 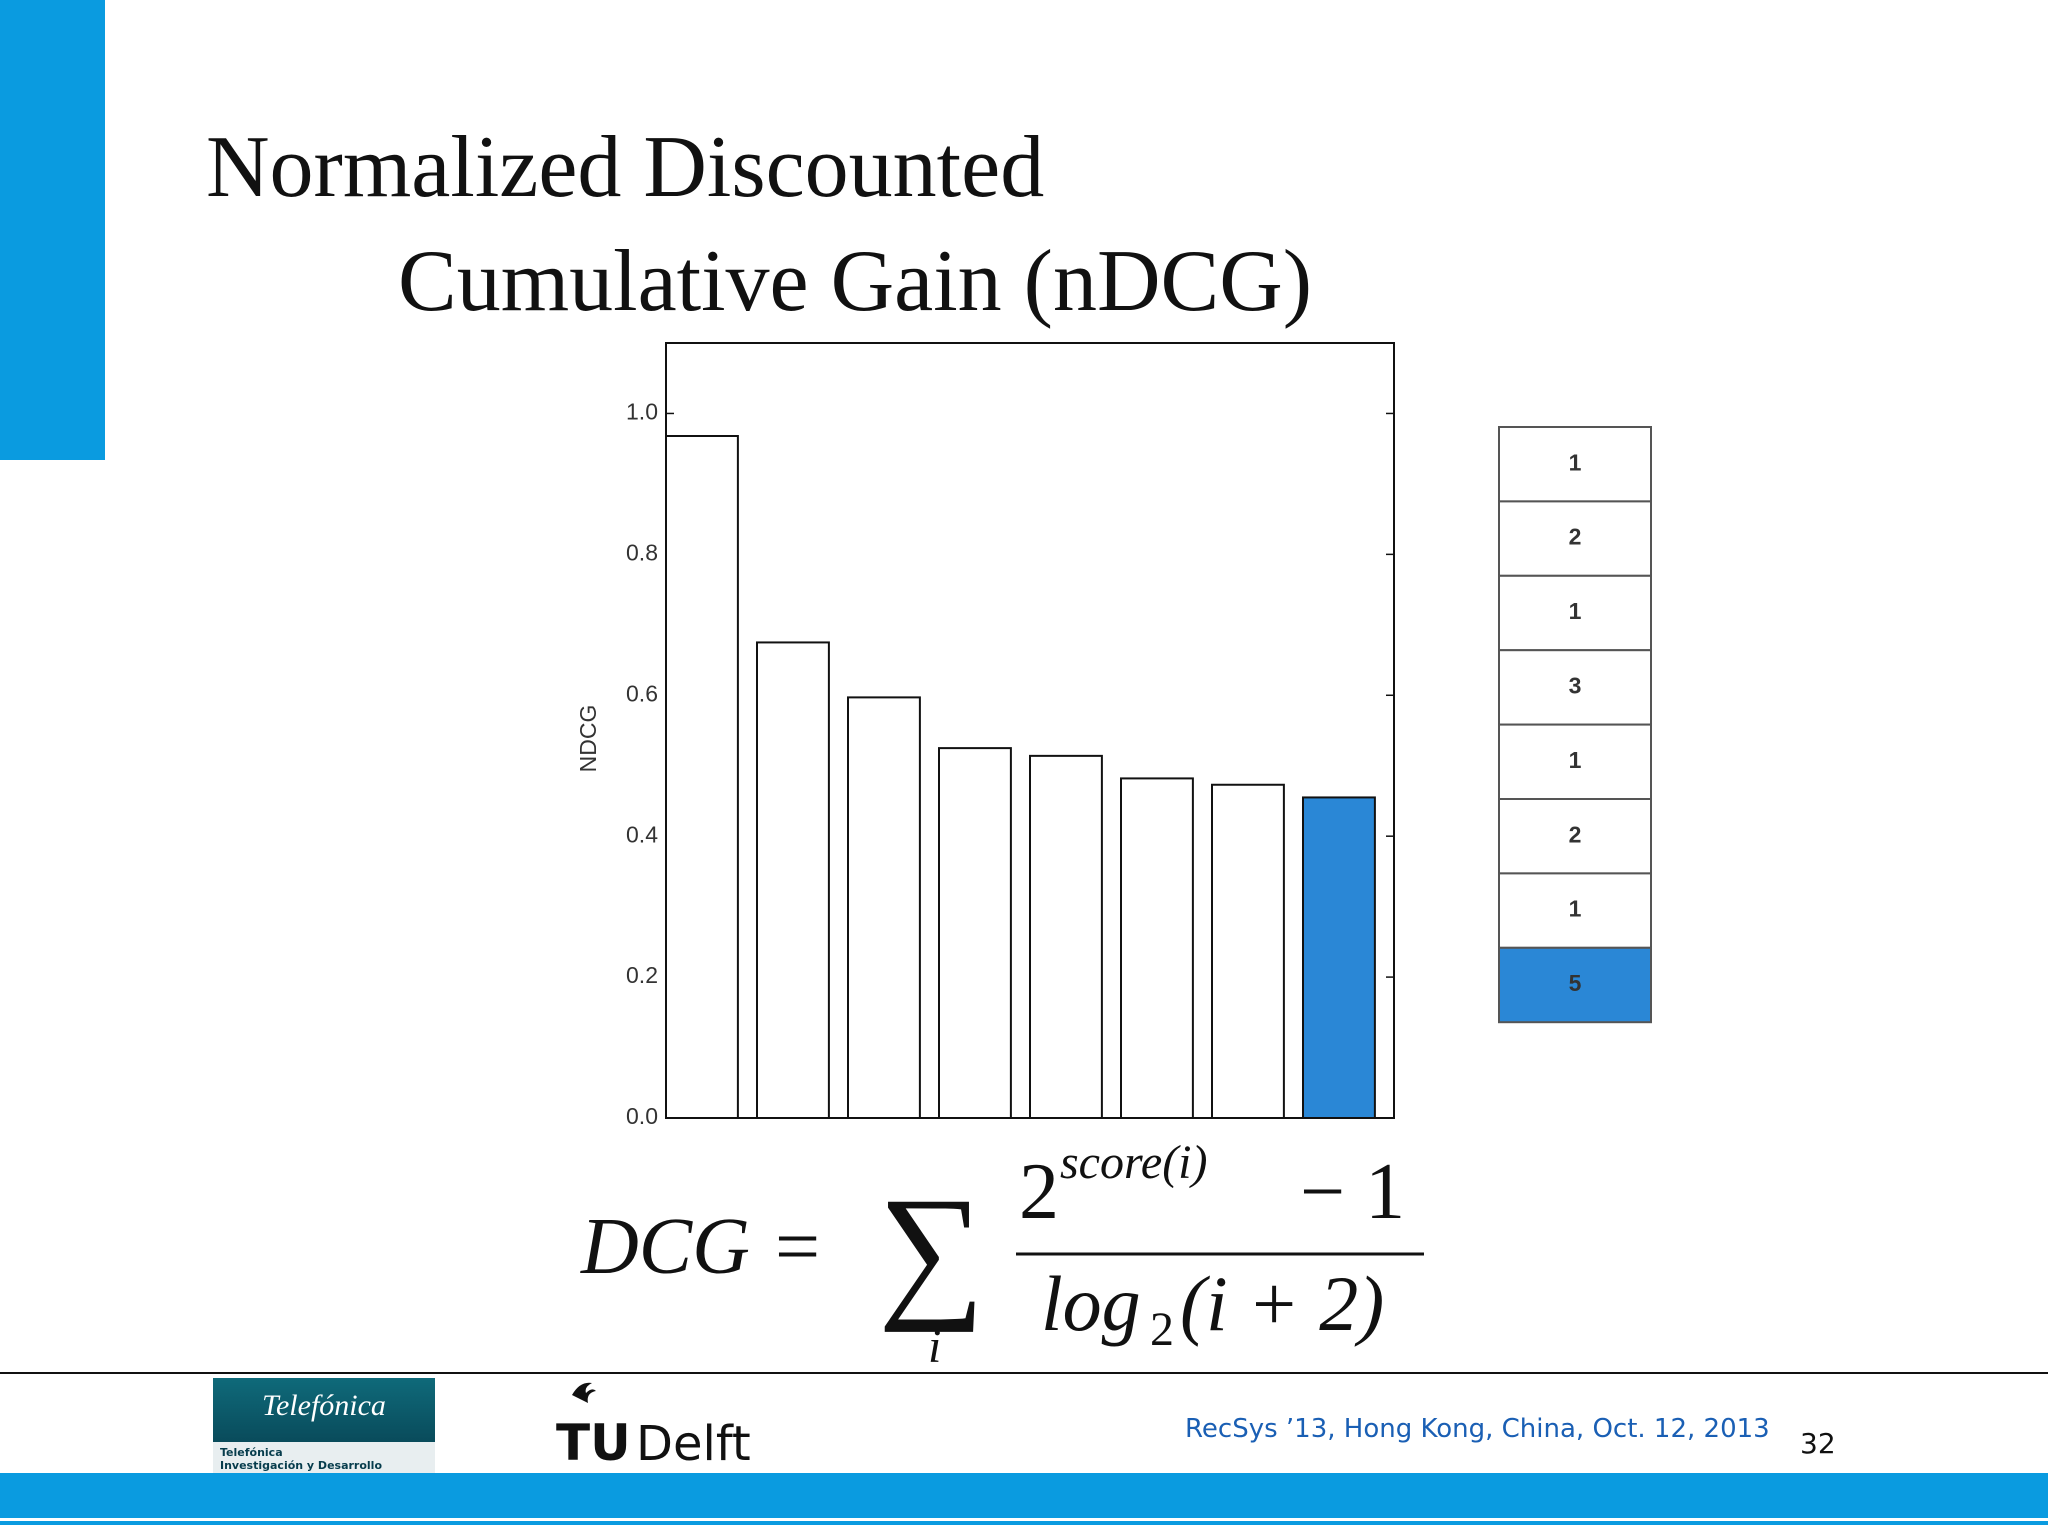 What do you see at coordinates (642, 552) in the screenshot?
I see `y-tick-label: 0.8` at bounding box center [642, 552].